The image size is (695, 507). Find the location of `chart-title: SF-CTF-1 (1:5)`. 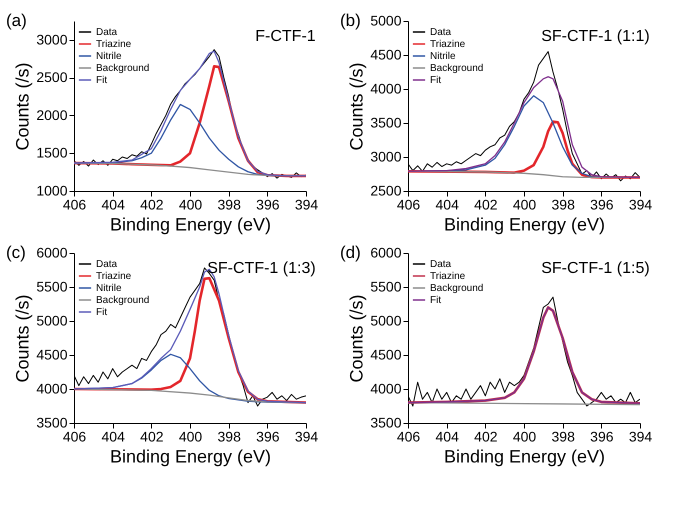

chart-title: SF-CTF-1 (1:5) is located at coordinates (595, 268).